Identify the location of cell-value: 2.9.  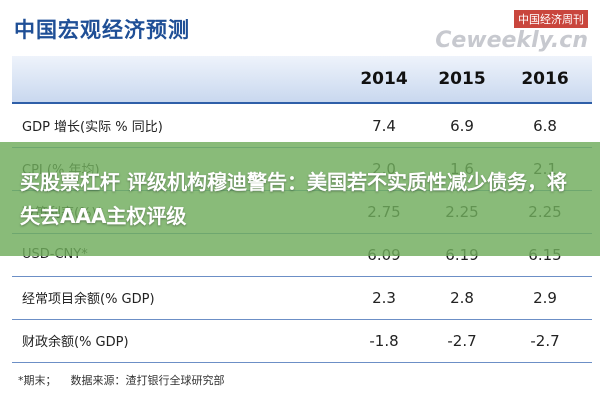
(545, 297).